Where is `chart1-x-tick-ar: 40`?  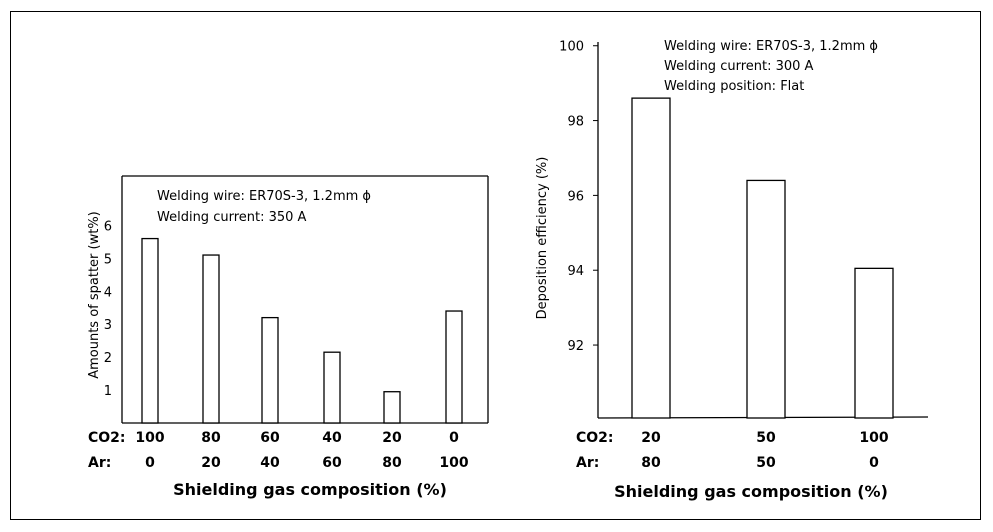
chart1-x-tick-ar: 40 is located at coordinates (270, 463).